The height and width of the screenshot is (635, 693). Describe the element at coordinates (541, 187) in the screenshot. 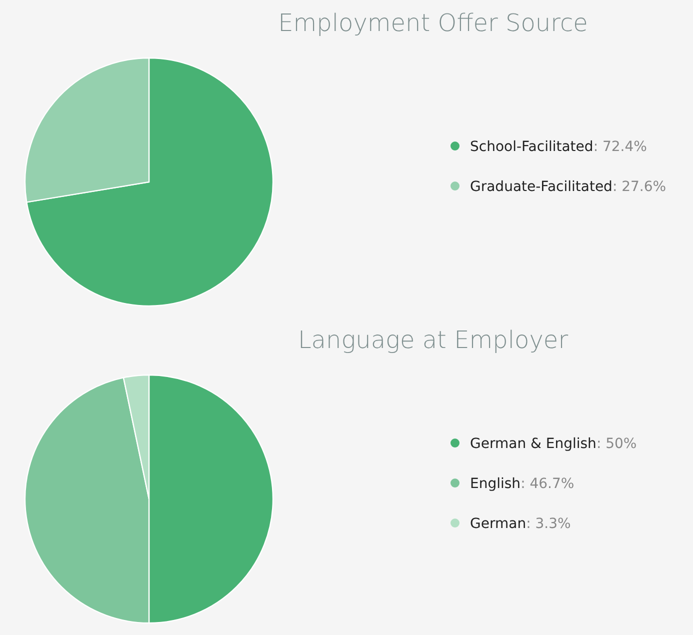

I see `legend-label: Graduate-Facilitated` at that location.